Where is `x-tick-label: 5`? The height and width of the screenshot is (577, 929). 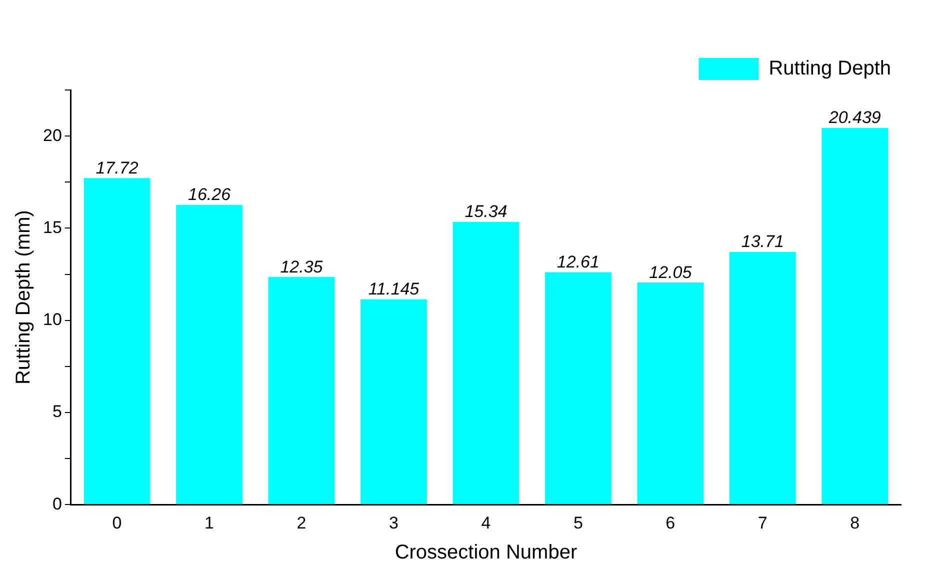
x-tick-label: 5 is located at coordinates (578, 522).